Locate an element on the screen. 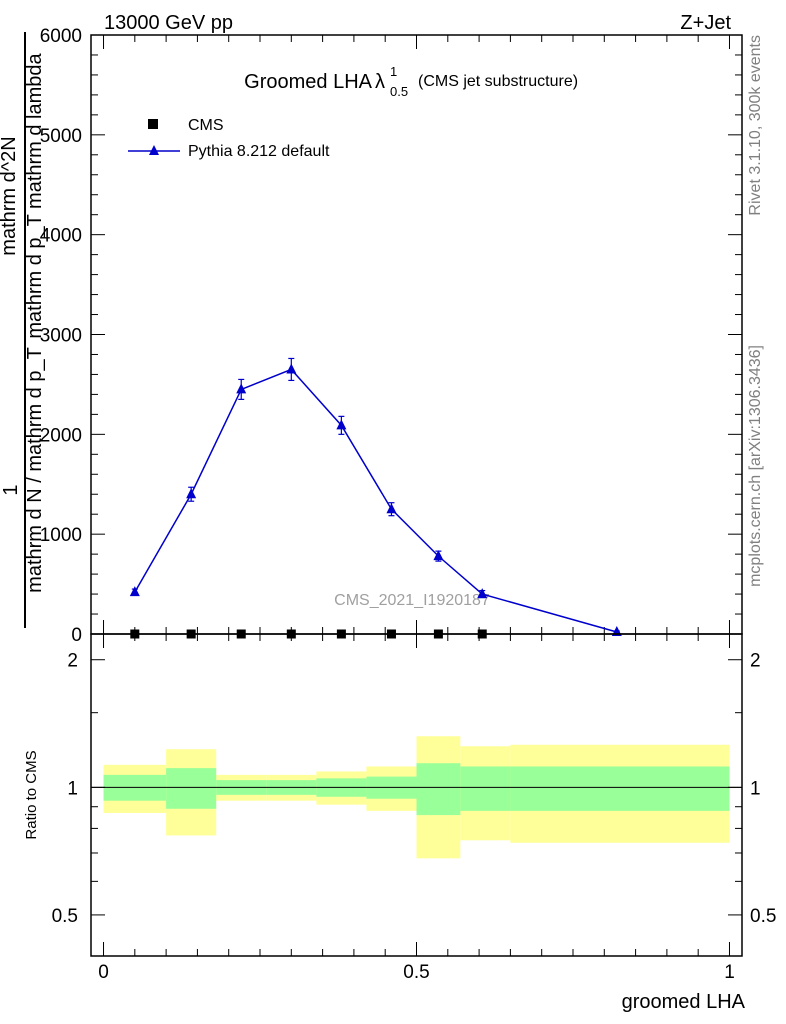 Image resolution: width=786 pixels, height=1024 pixels. watermark: CMS_2021_I1920187 is located at coordinates (412, 600).